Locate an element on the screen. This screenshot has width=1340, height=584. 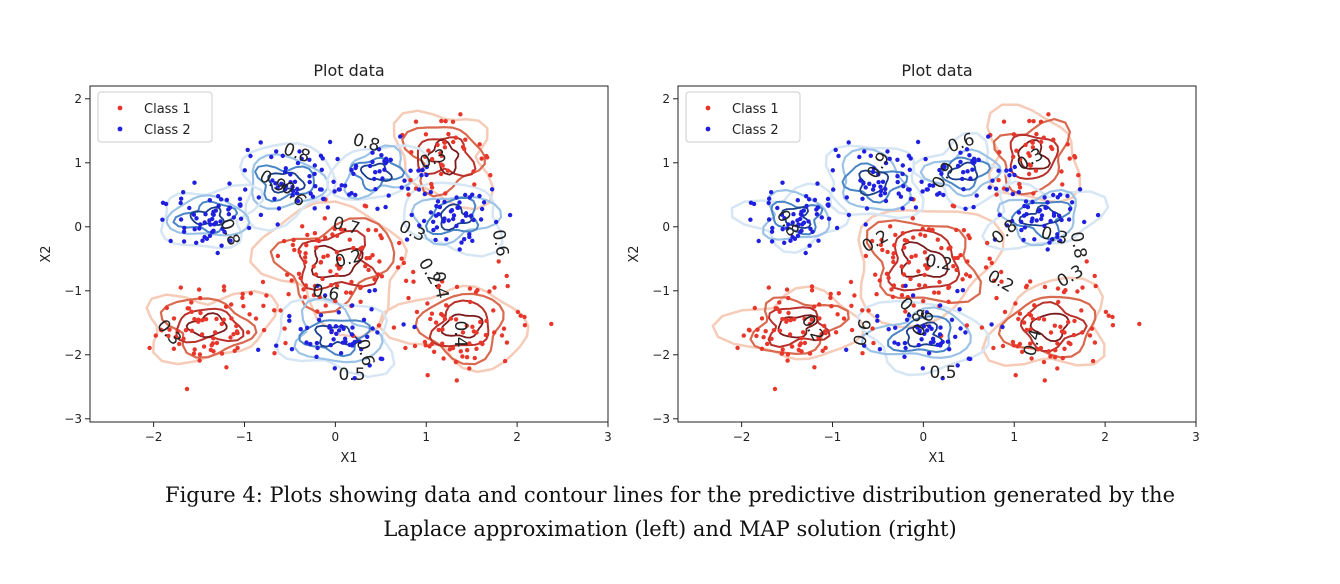
contour-label: 0.8 is located at coordinates (1078, 245).